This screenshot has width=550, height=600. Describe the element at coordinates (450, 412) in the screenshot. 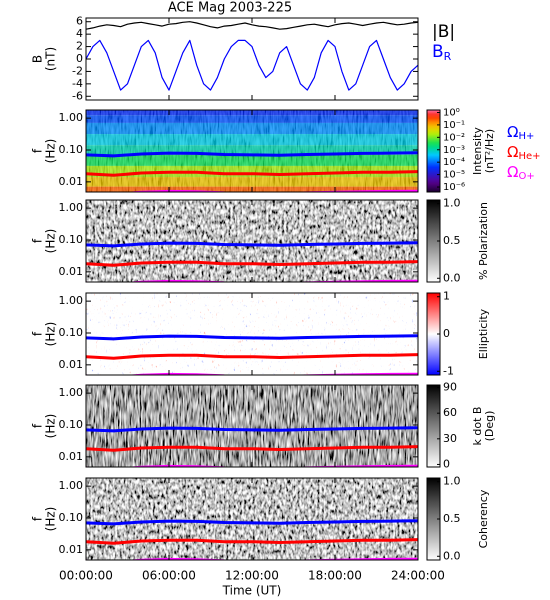

I see `colorbar-tick-label: 60` at that location.